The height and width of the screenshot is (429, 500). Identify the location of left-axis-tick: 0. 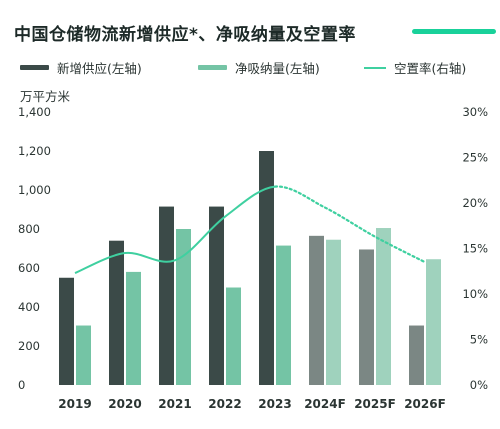
(21, 385).